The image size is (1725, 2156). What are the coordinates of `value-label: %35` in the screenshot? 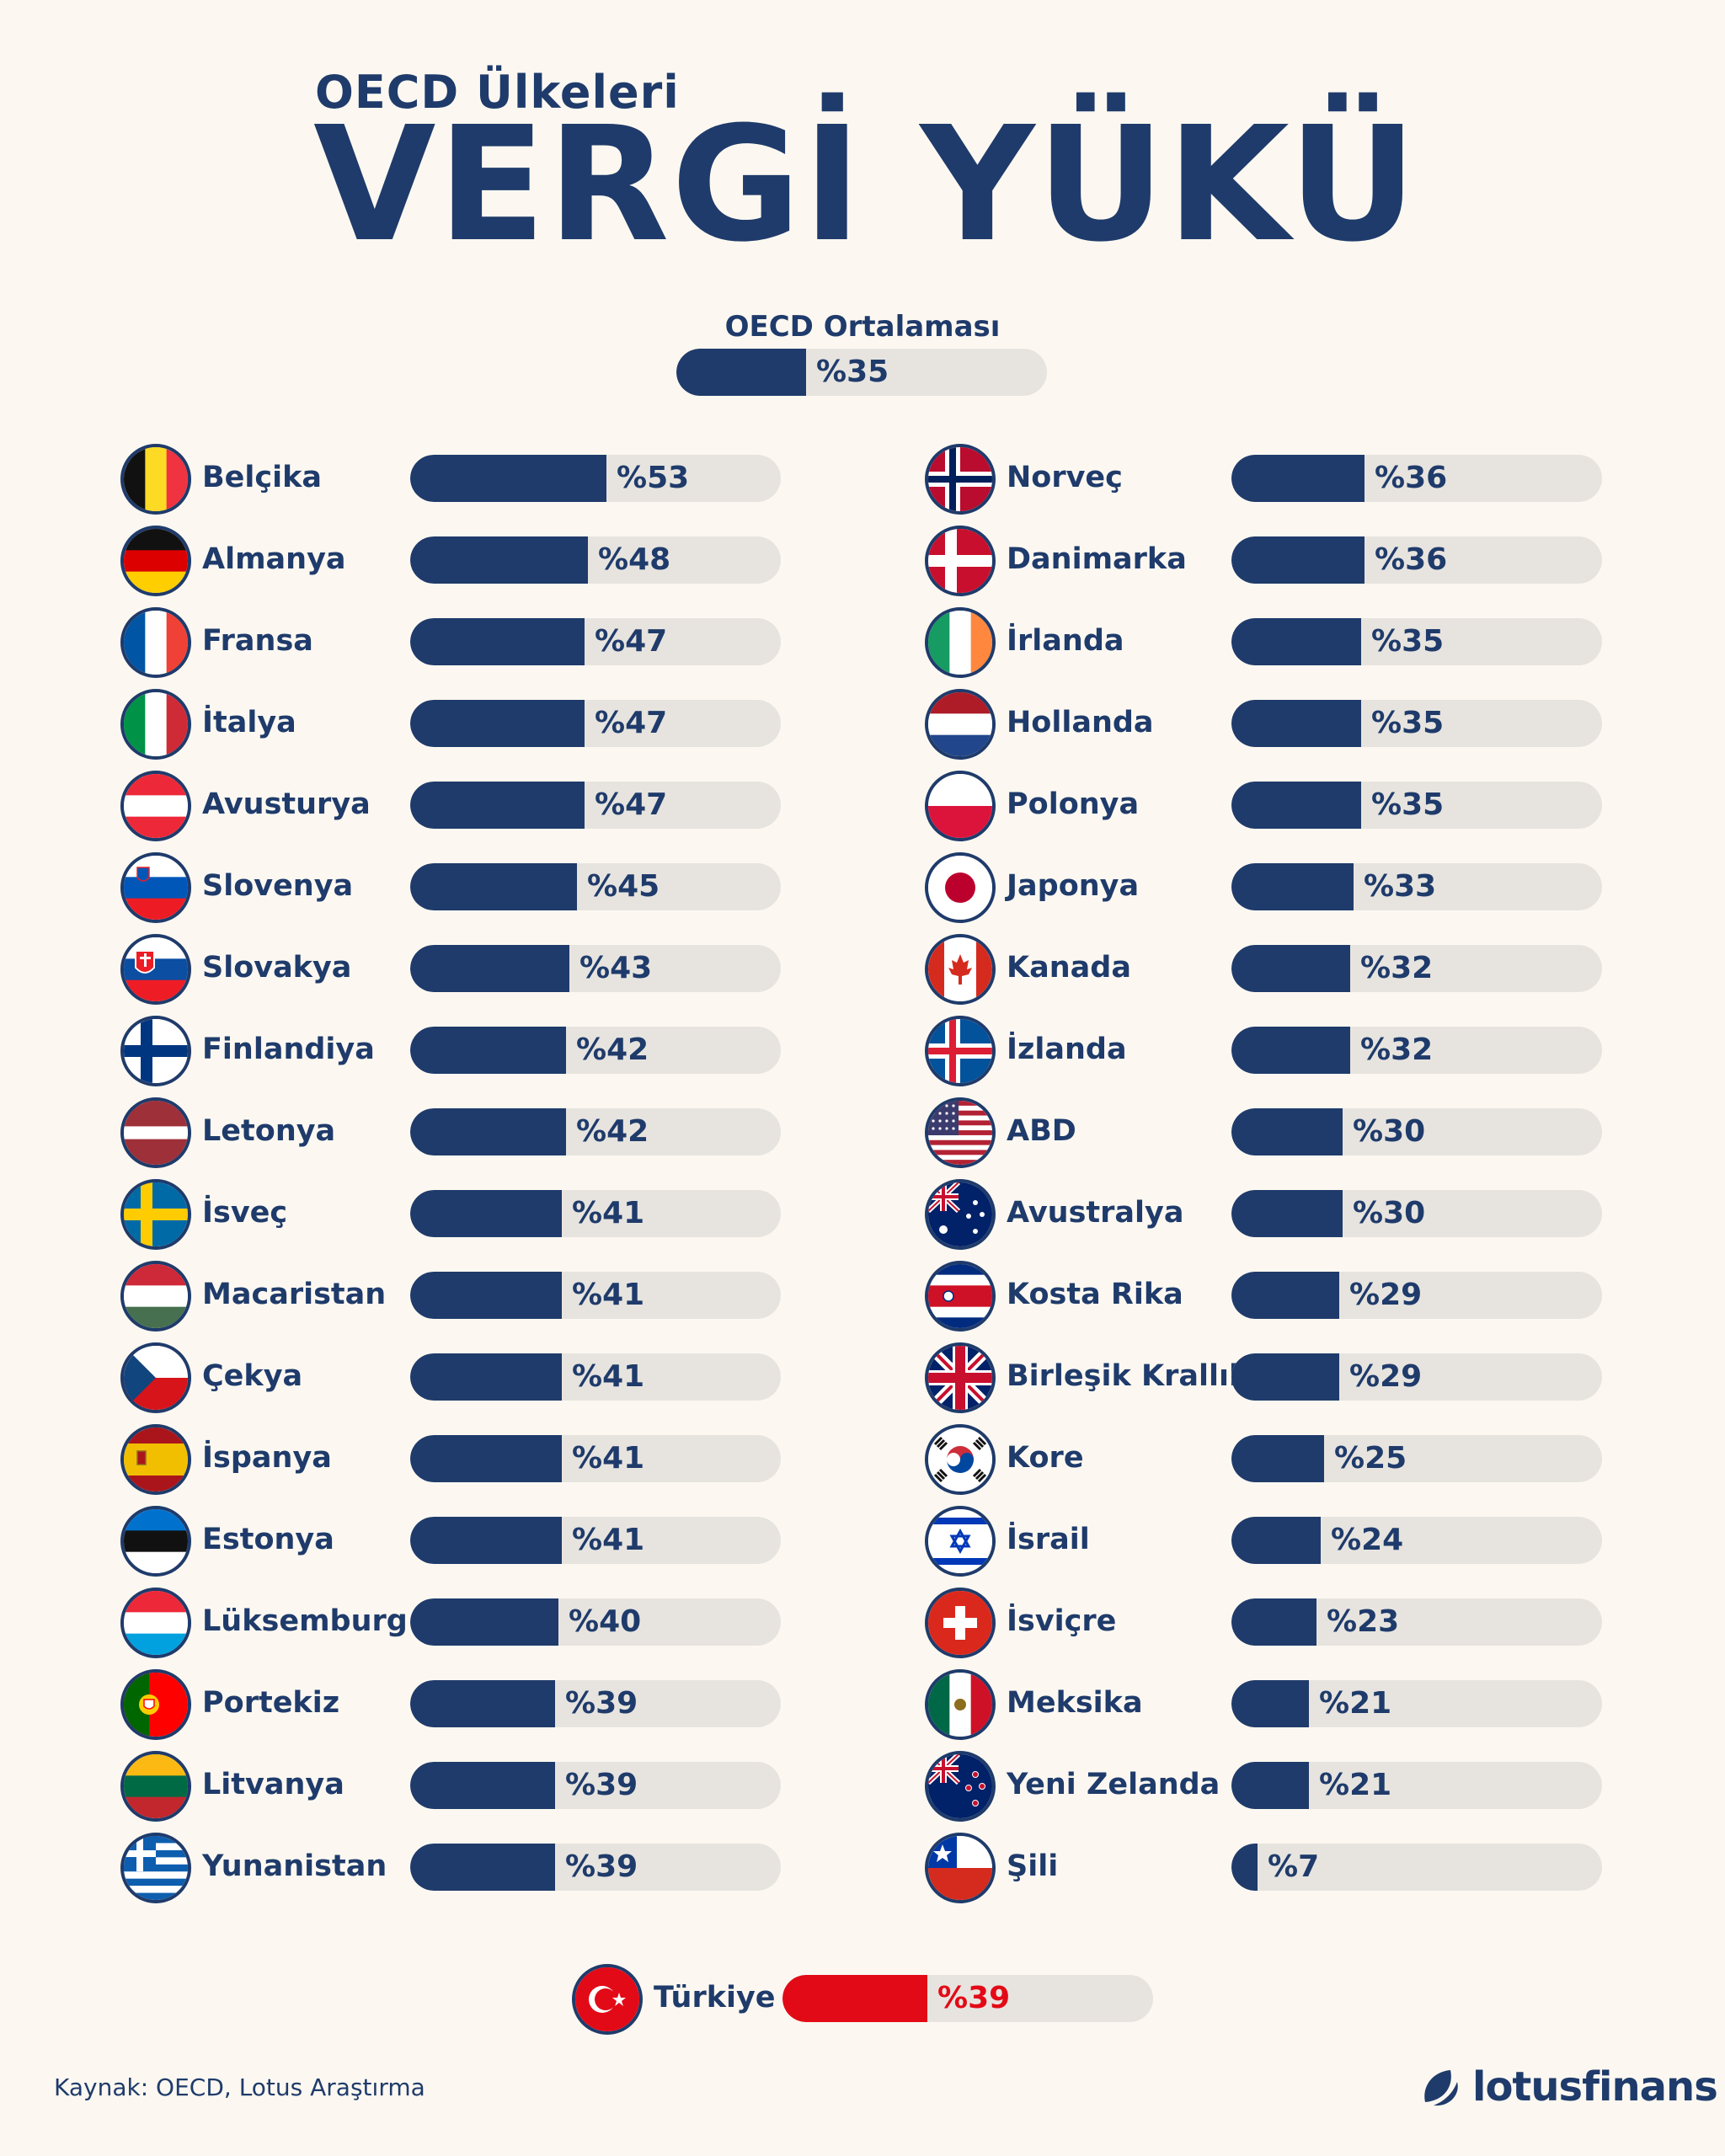 It's located at (1408, 641).